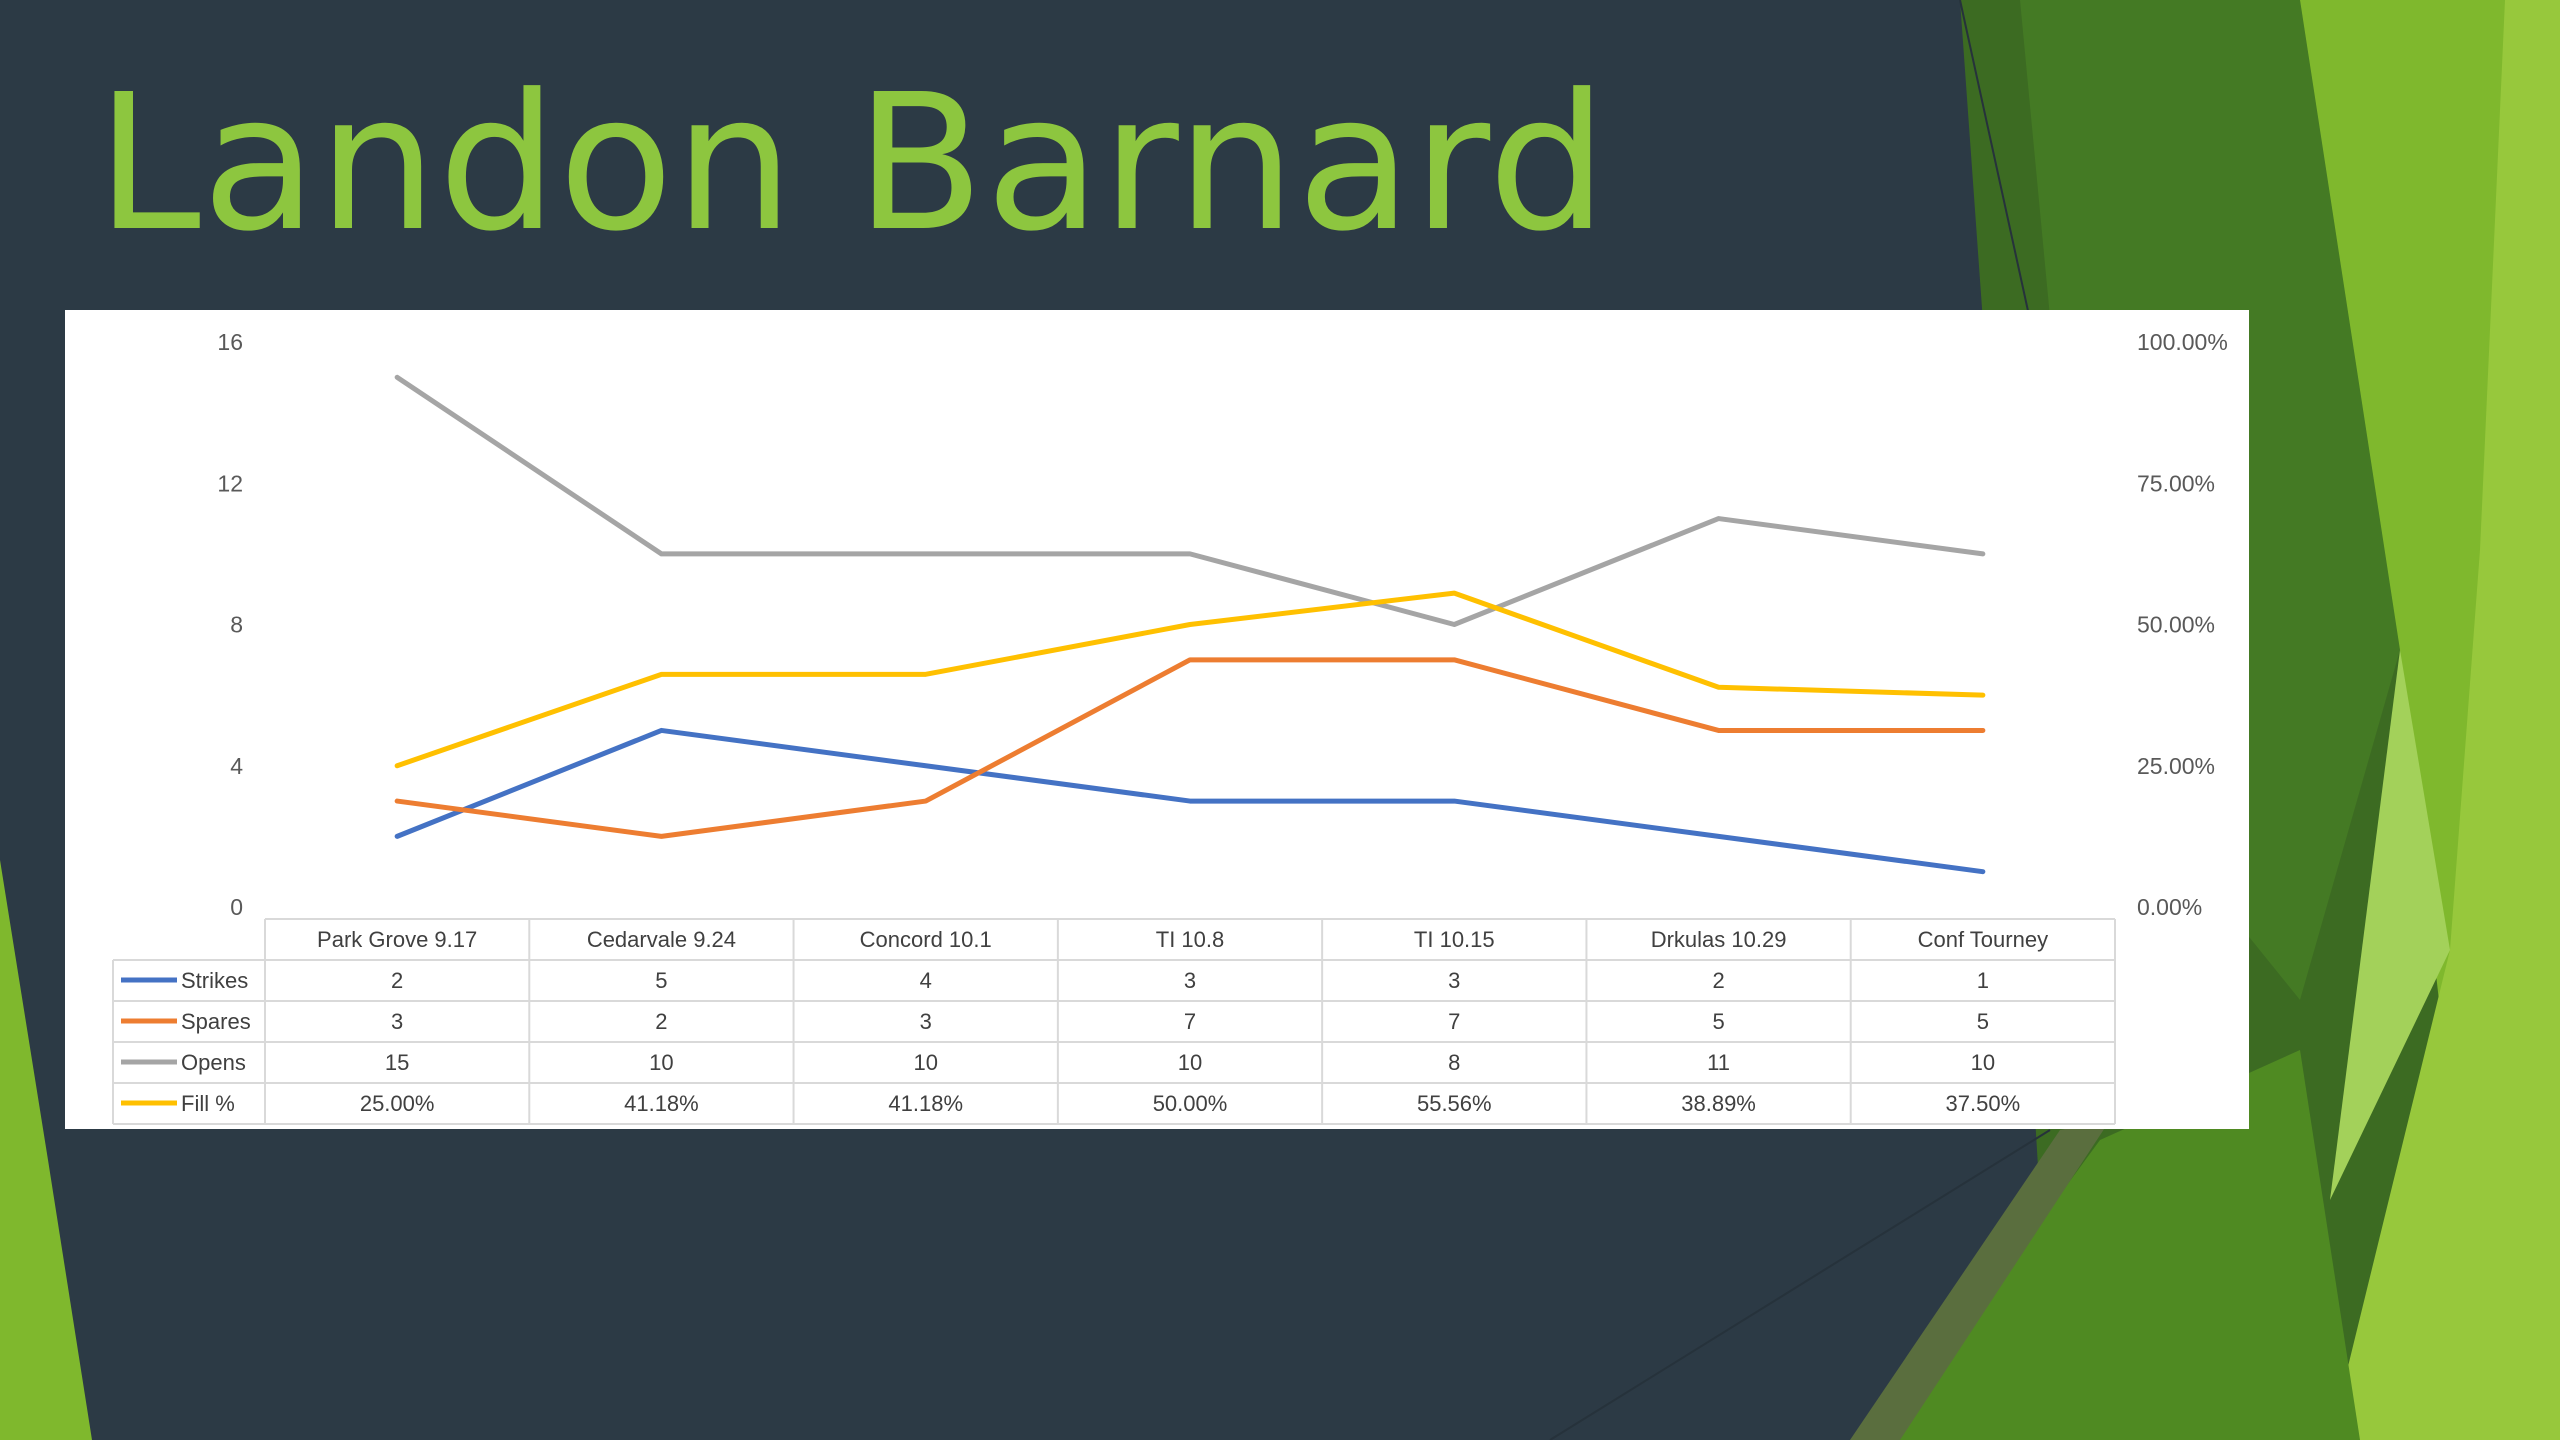 The image size is (2560, 1440). What do you see at coordinates (1718, 1062) in the screenshot?
I see `table-cell-value: 11` at bounding box center [1718, 1062].